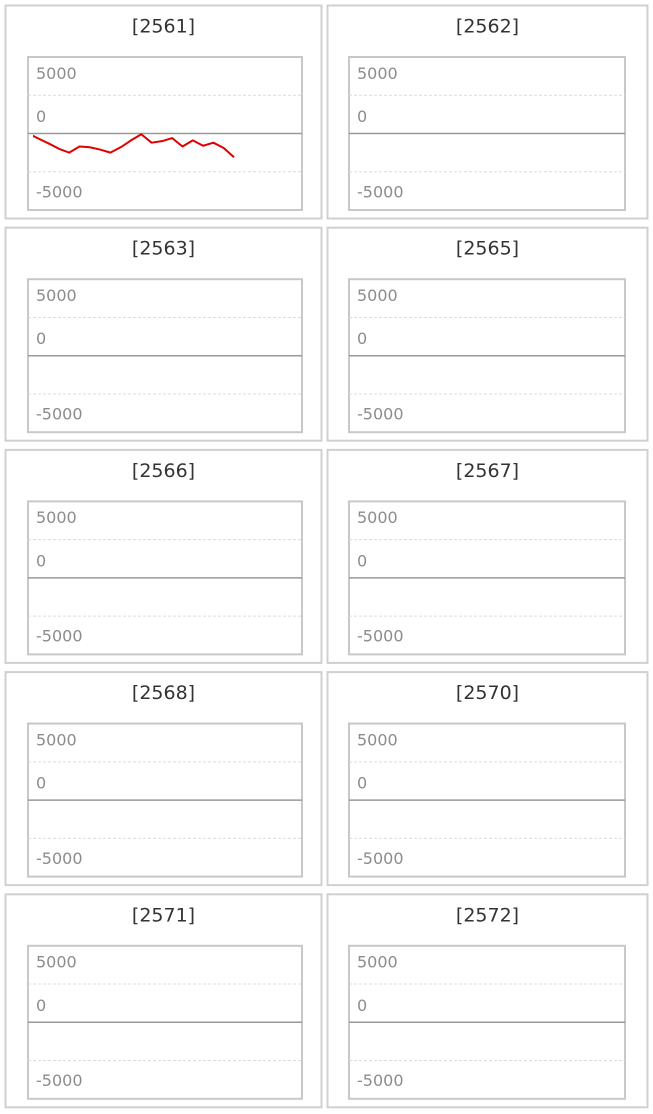 The image size is (653, 1114). What do you see at coordinates (487, 693) in the screenshot?
I see `chart-title: [2570]` at bounding box center [487, 693].